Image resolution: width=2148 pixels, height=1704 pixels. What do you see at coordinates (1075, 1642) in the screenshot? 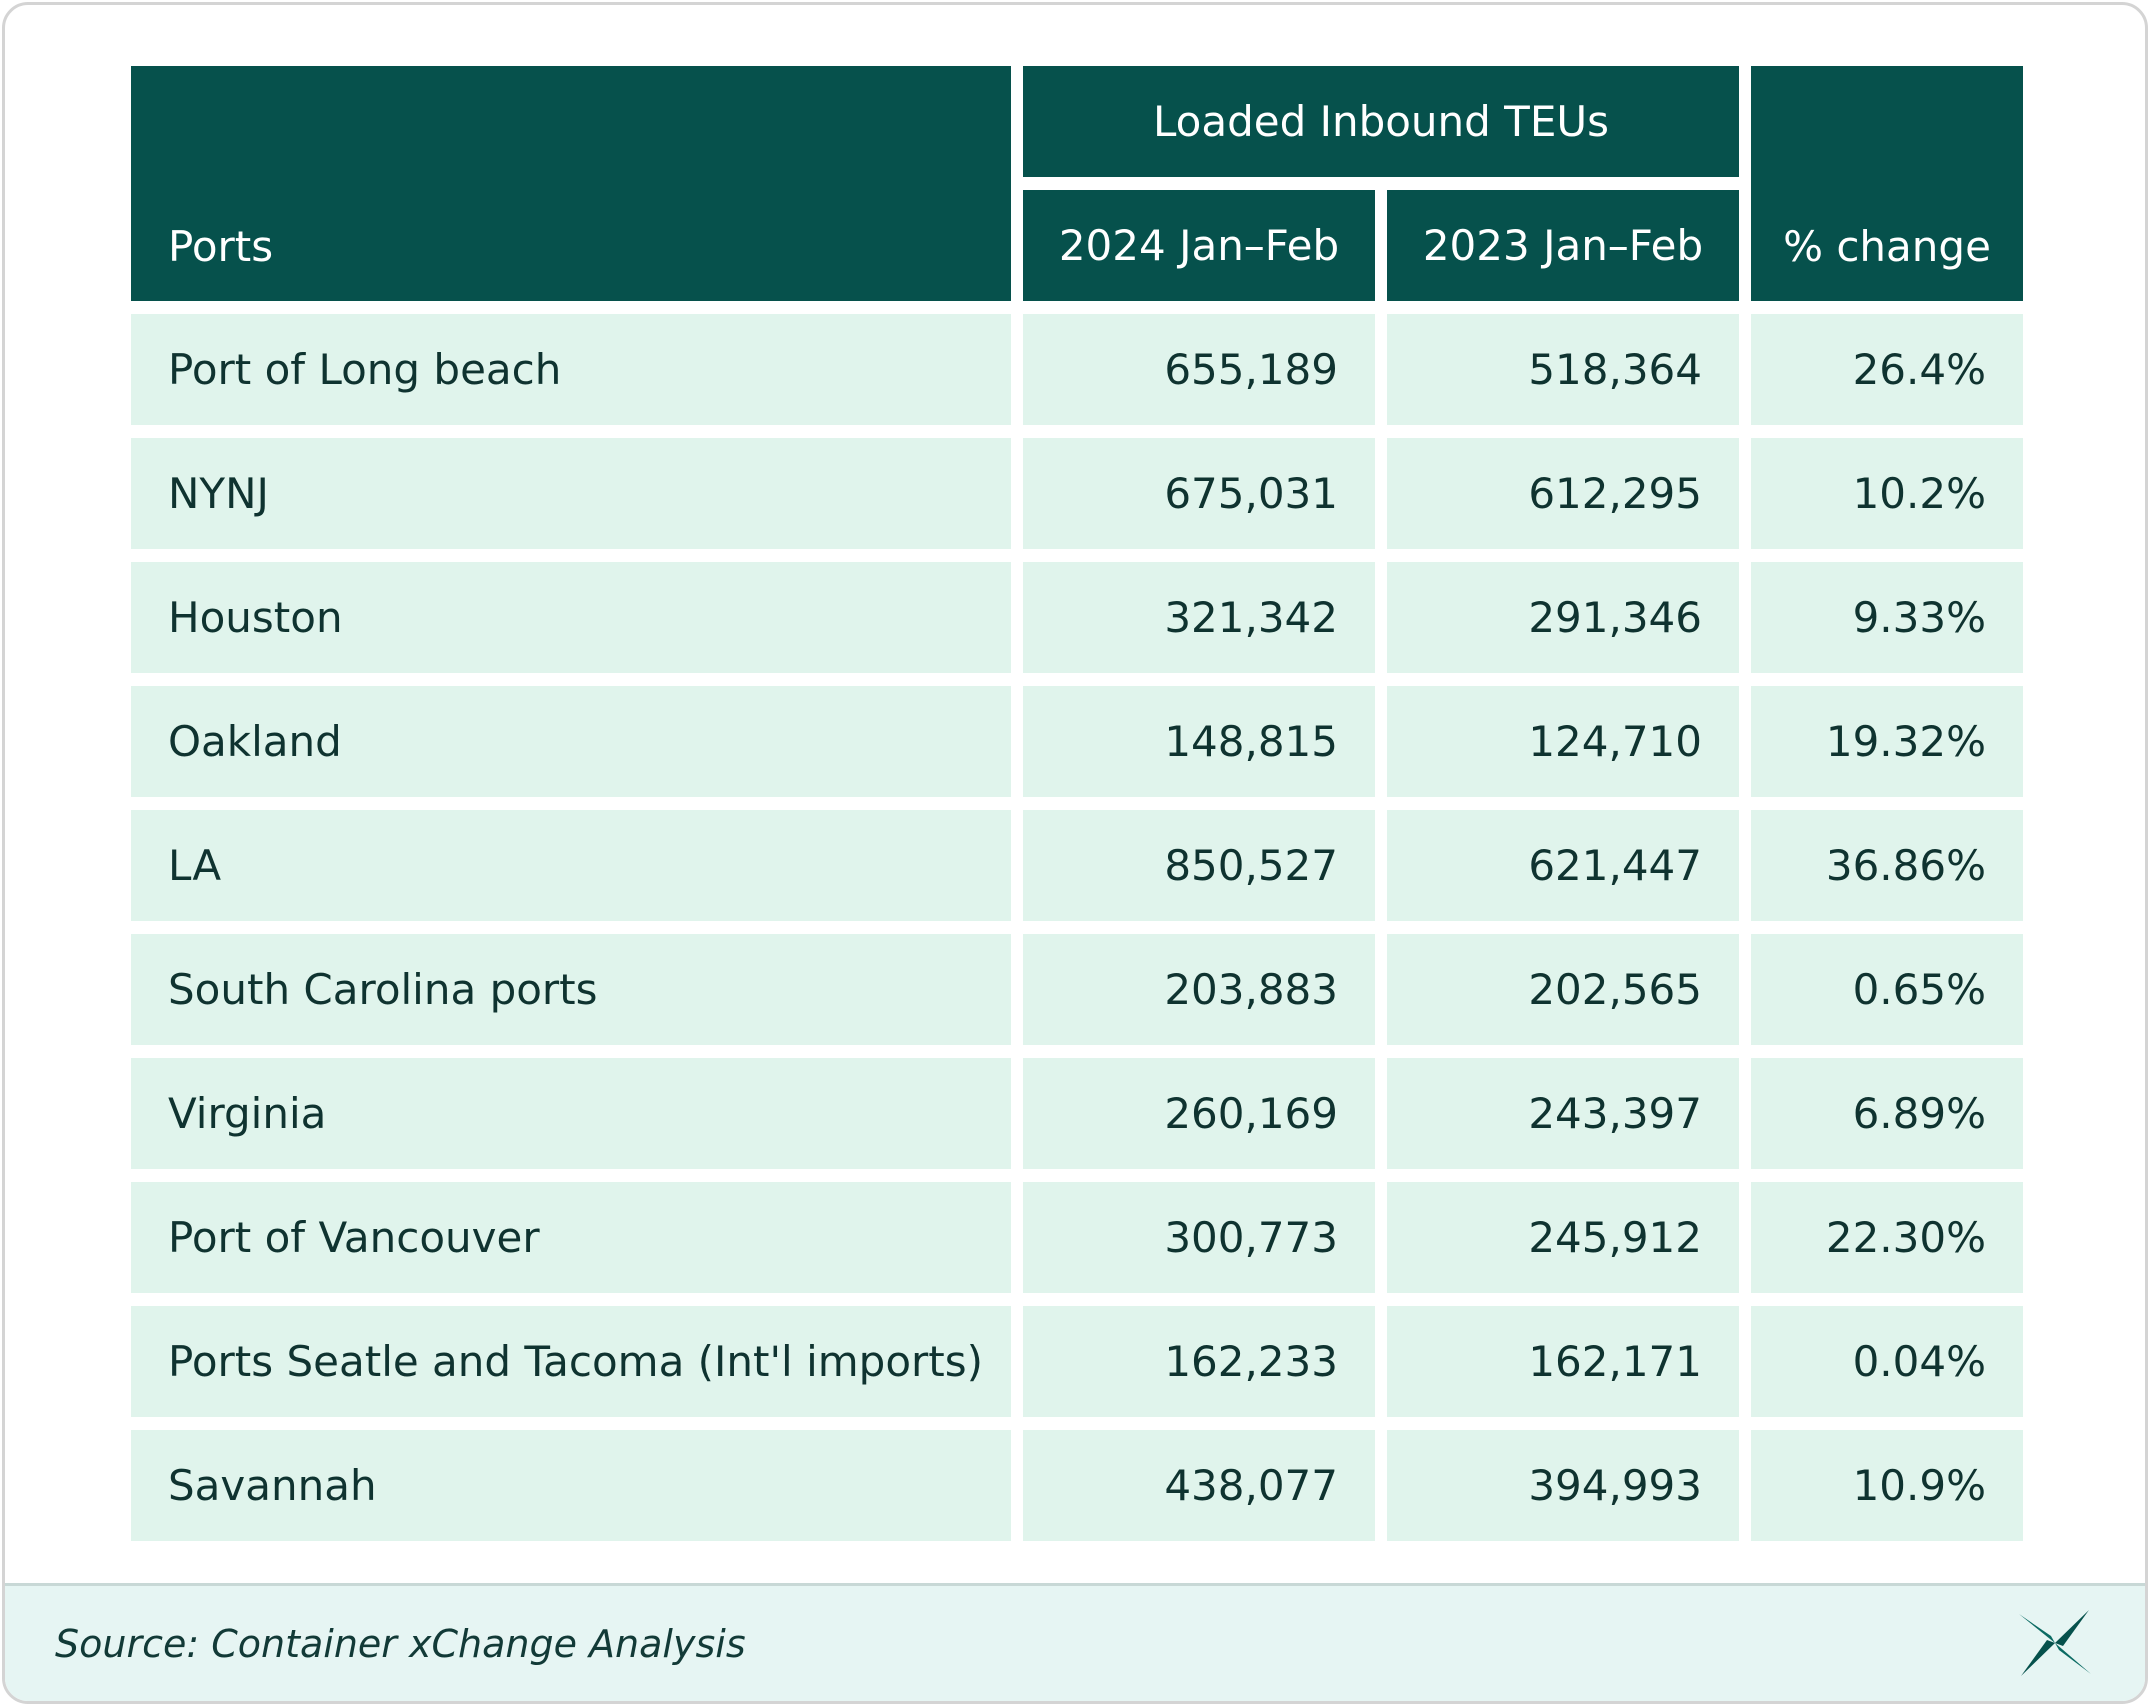
I see `footer: Source: Container xChange Analysis` at bounding box center [1075, 1642].